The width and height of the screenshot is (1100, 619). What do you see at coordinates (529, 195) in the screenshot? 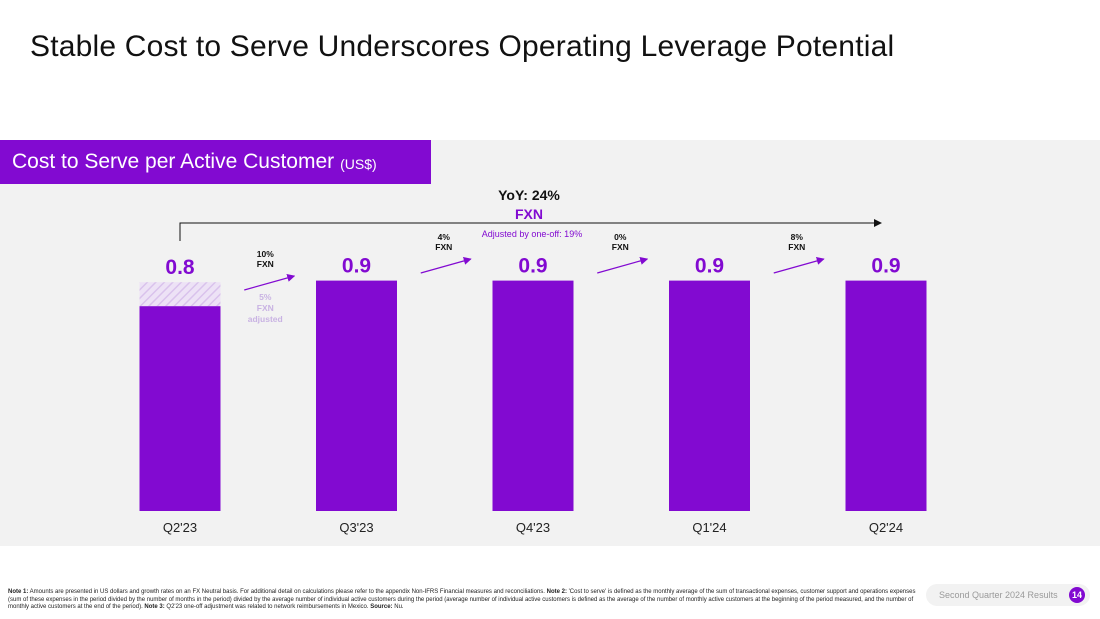
I see `yoy-label: YoY: 24%` at bounding box center [529, 195].